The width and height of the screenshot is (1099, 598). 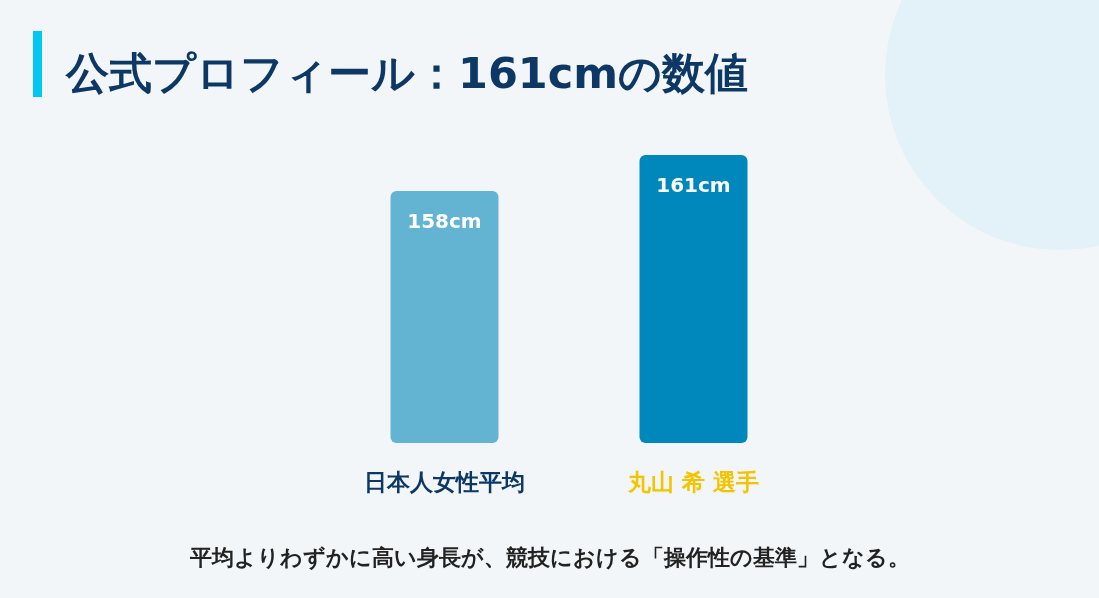 I want to click on chart-title: 公式プロフィール：161cmの数値, so click(x=407, y=73).